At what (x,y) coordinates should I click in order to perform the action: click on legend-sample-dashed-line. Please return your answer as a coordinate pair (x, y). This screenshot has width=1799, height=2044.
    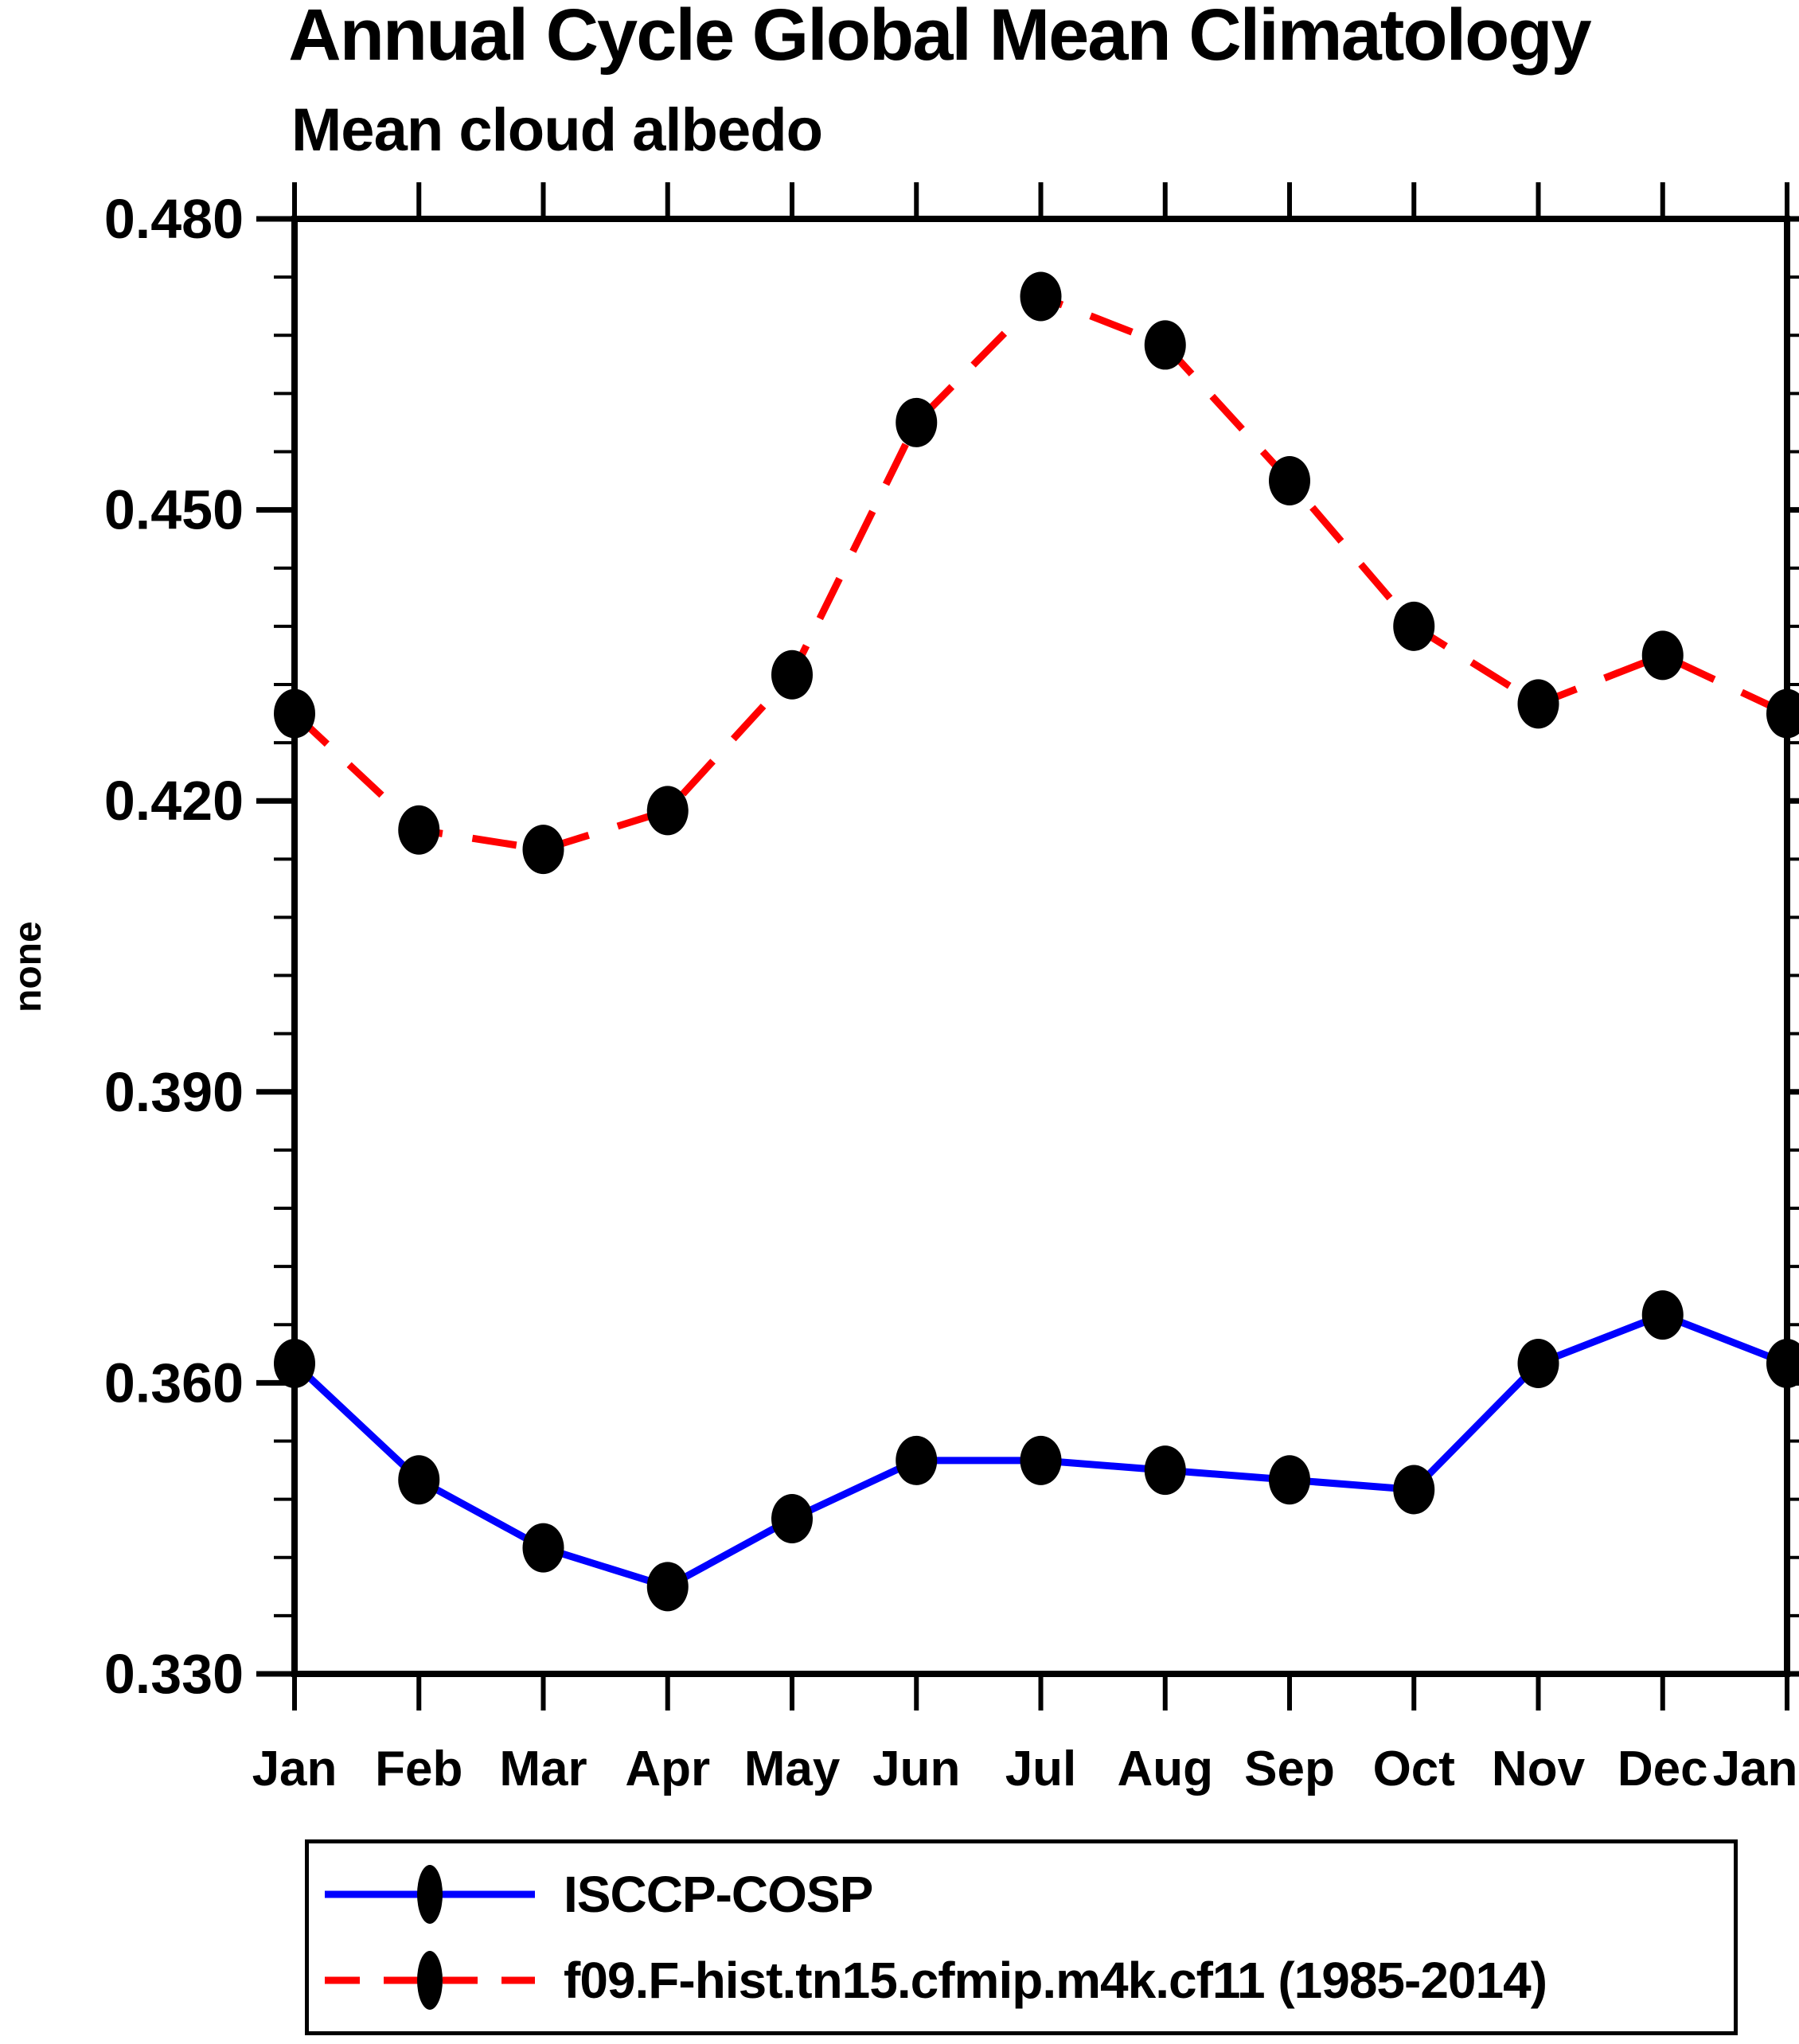
    Looking at the image, I should click on (430, 1980).